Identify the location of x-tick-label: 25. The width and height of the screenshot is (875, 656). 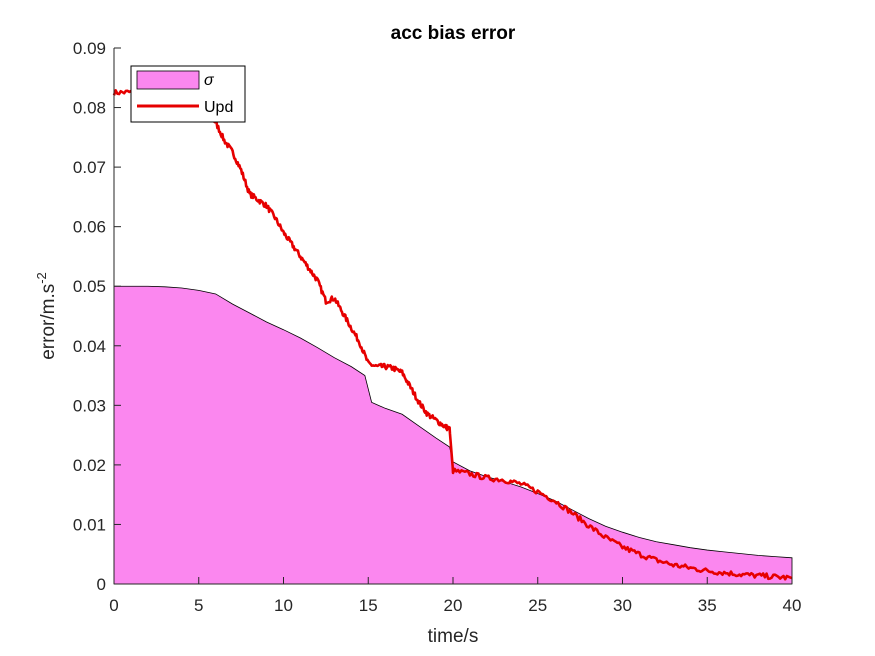
(537, 605).